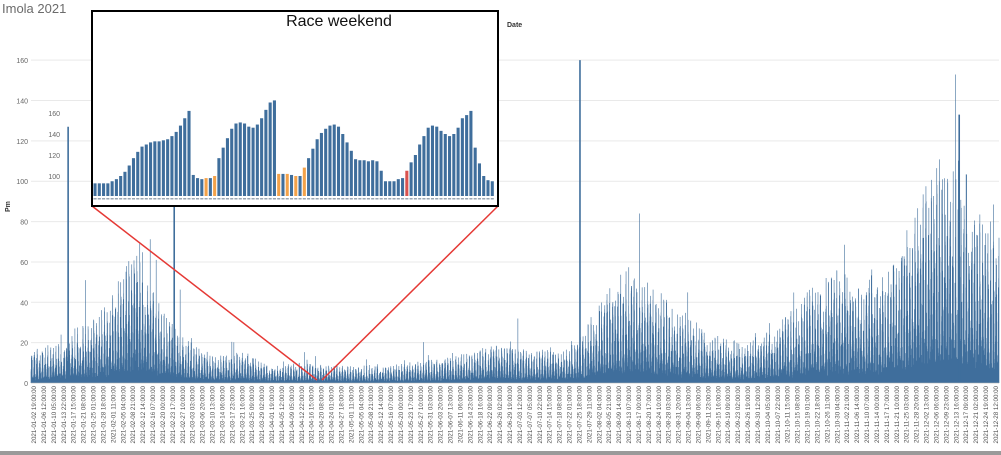 This screenshot has width=1001, height=455. I want to click on y-tick-label: 0, so click(26, 384).